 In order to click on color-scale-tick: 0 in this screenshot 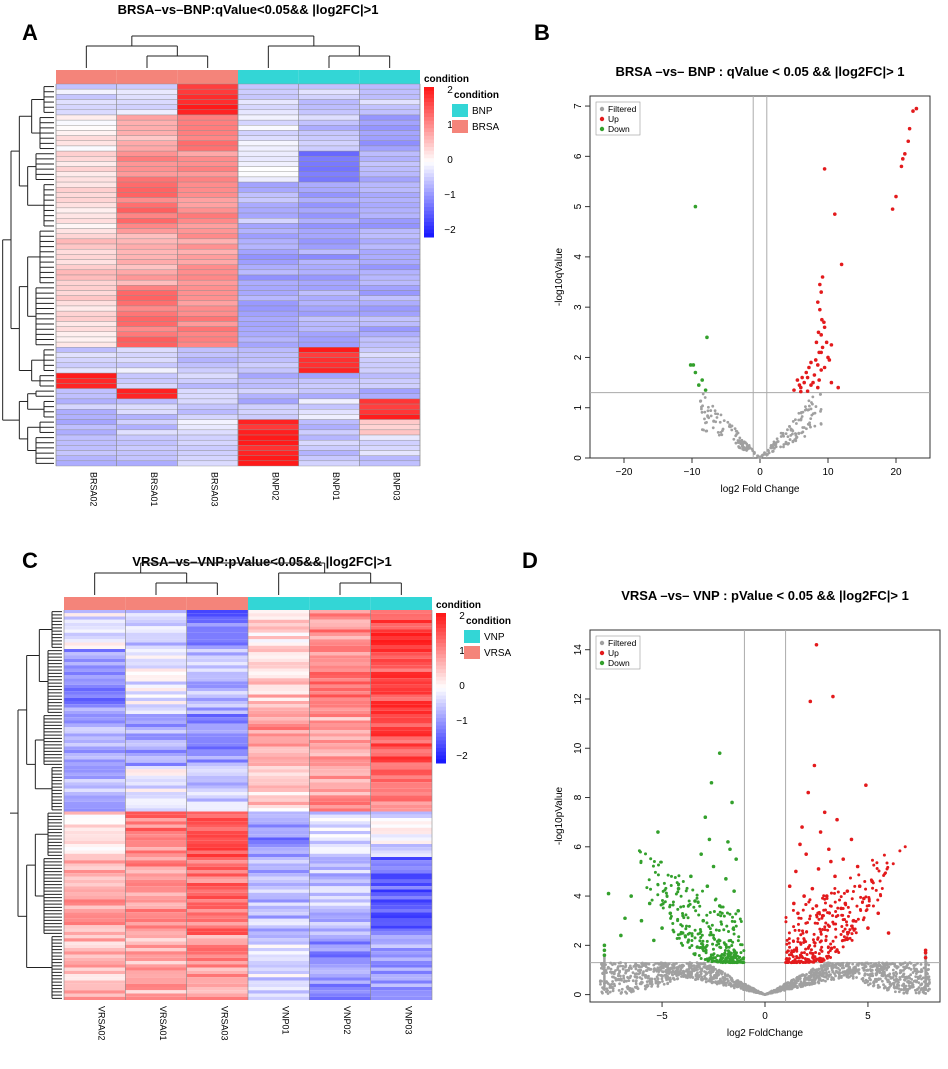, I will do `click(450, 160)`.